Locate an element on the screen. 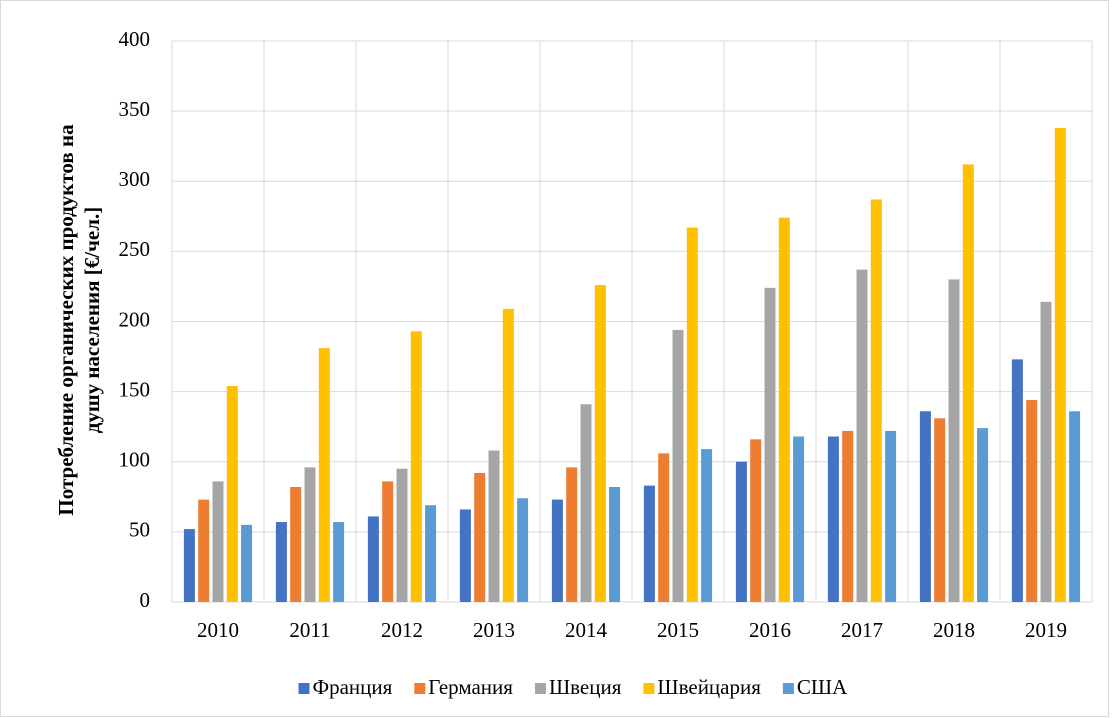 This screenshot has width=1115, height=718. legend-label: Франция is located at coordinates (353, 687).